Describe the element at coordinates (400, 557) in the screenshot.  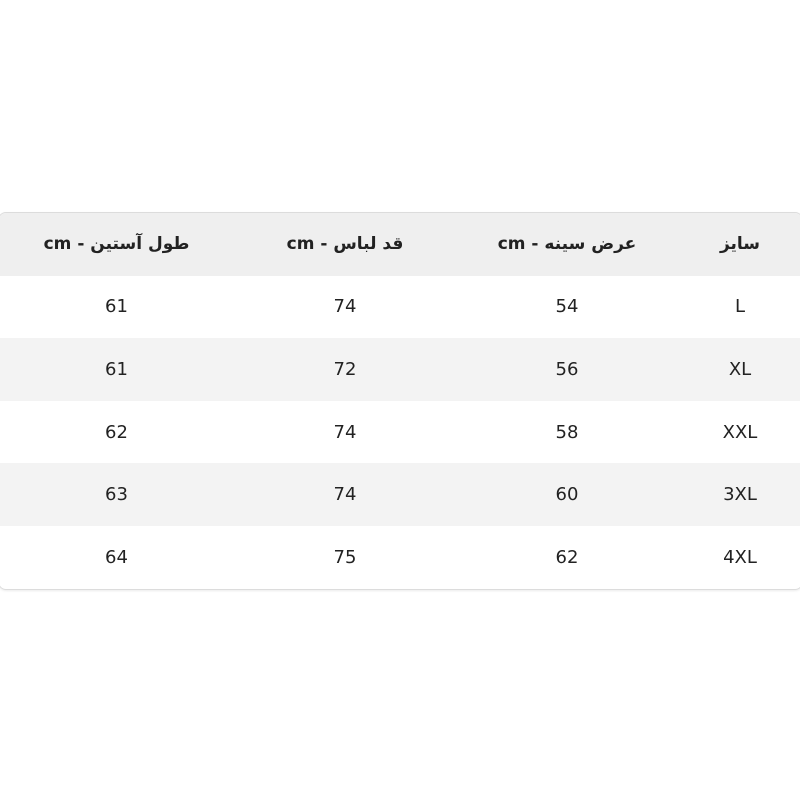
I see `table-row: 4XL 62 75 64` at that location.